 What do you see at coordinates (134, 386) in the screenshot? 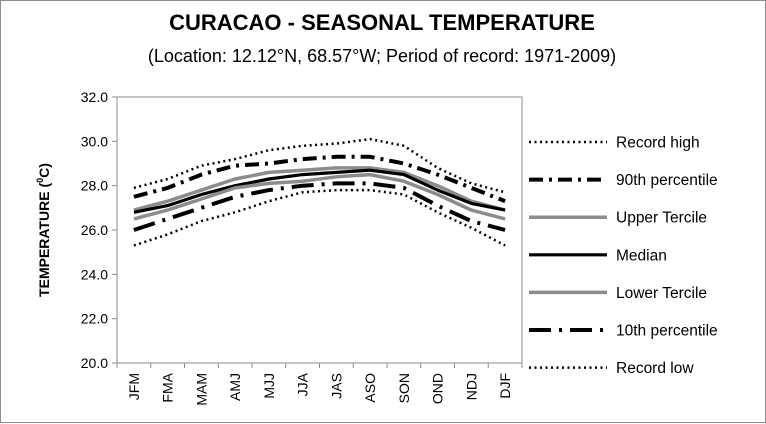
I see `x-tick-label: JFM` at bounding box center [134, 386].